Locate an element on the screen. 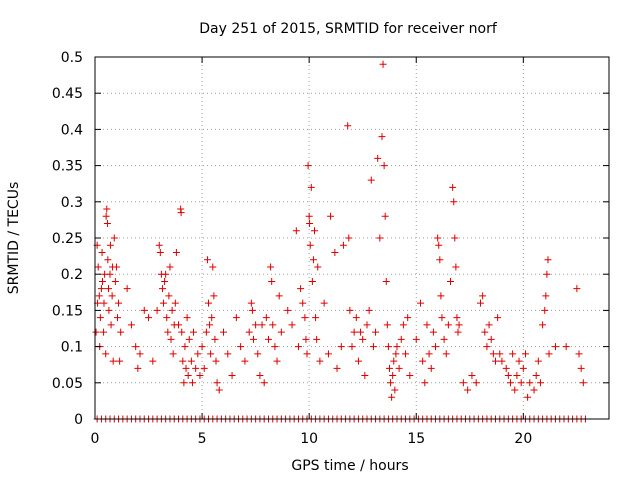 This screenshot has height=480, width=640. y-tick-label: 0.25 is located at coordinates (67, 239).